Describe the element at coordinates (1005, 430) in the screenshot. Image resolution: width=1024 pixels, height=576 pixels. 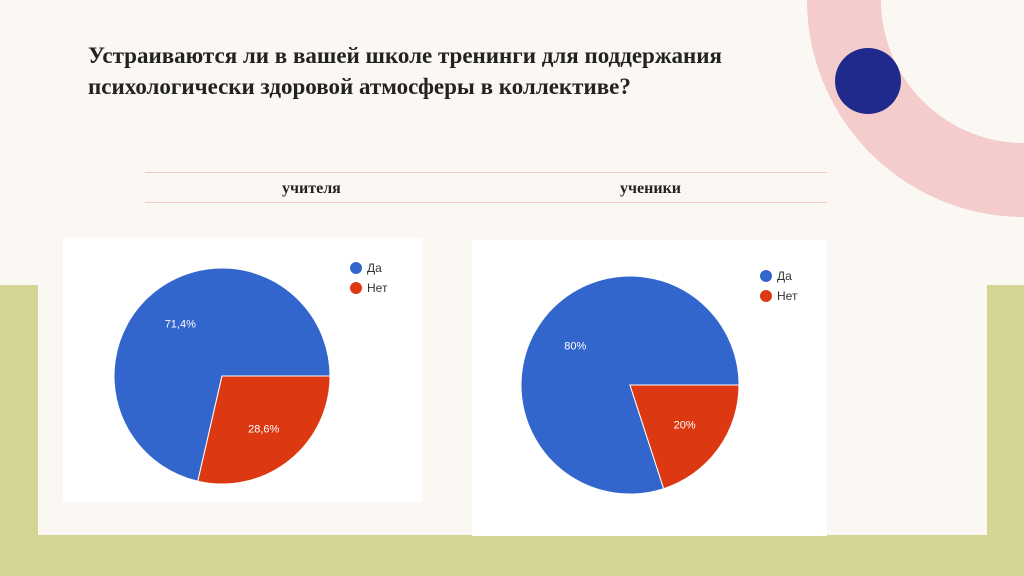
I see `green-band-right` at that location.